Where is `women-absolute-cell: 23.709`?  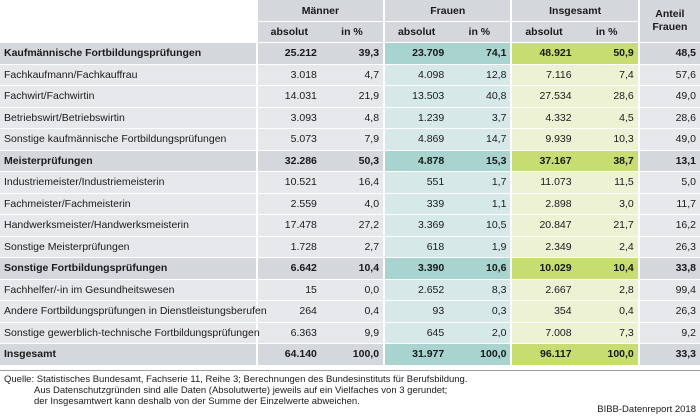 women-absolute-cell: 23.709 is located at coordinates (416, 53).